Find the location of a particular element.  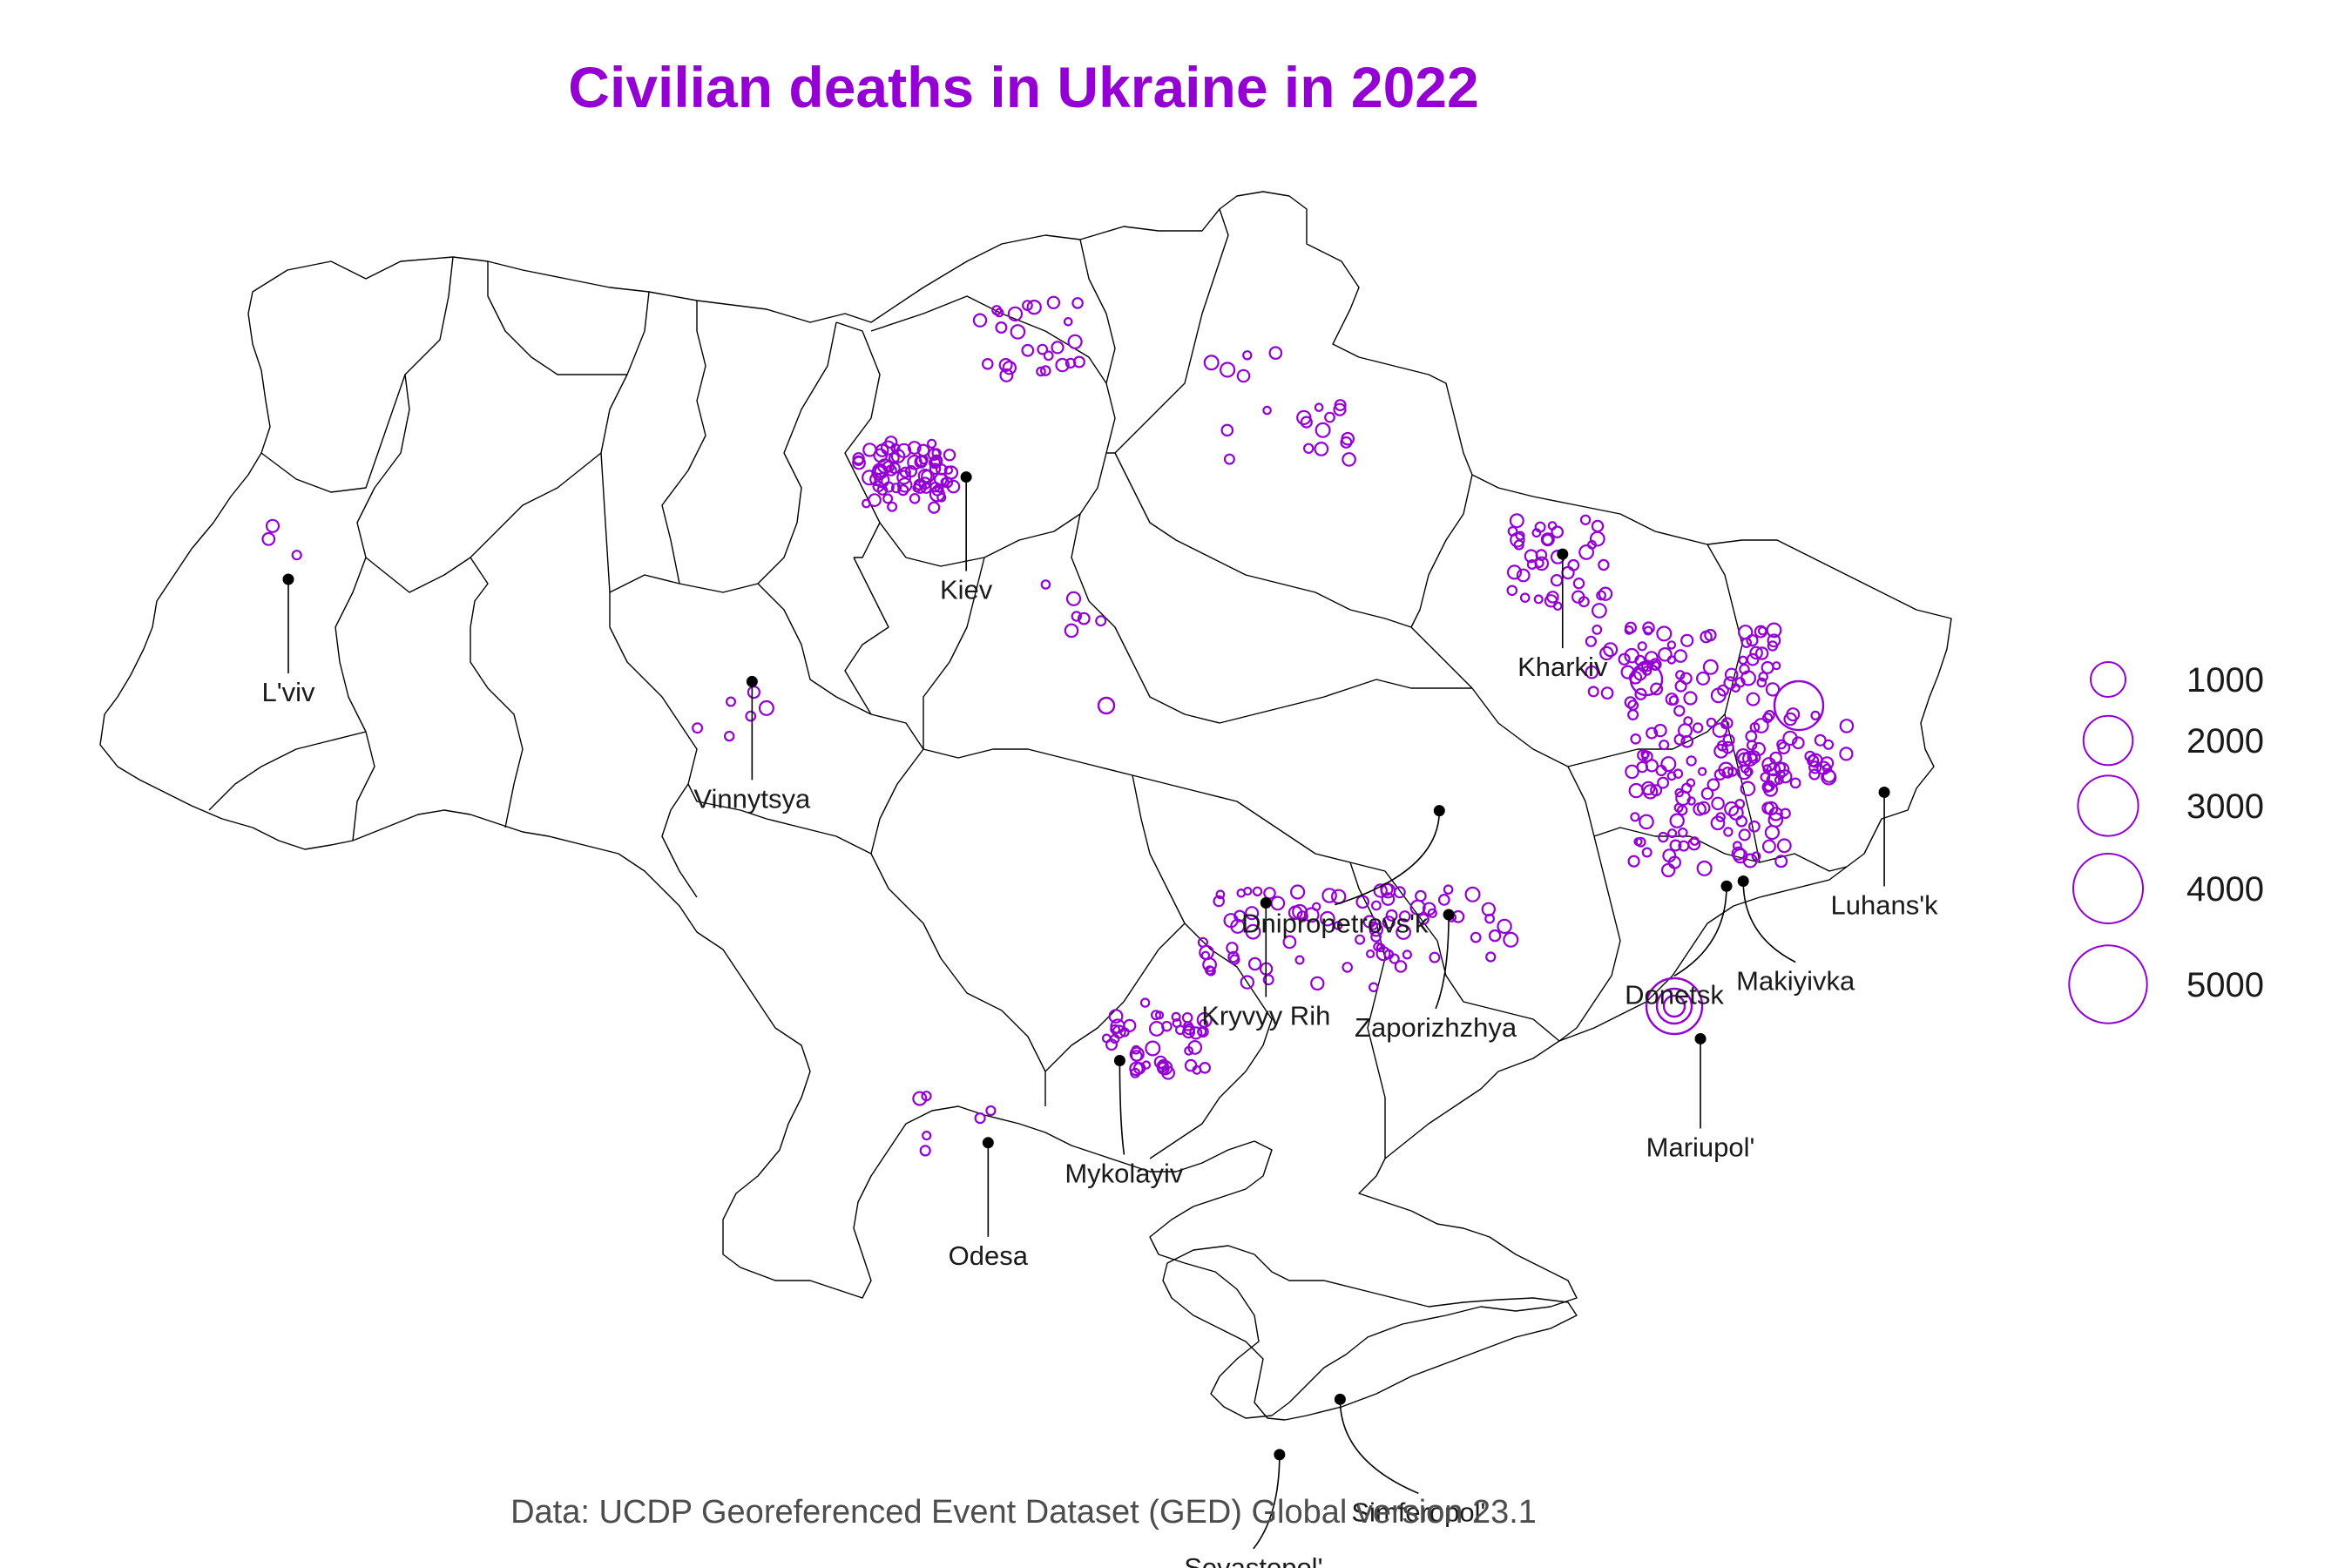

size-legend: 1000 2000 3000 4000 5000 is located at coordinates (2166, 842).